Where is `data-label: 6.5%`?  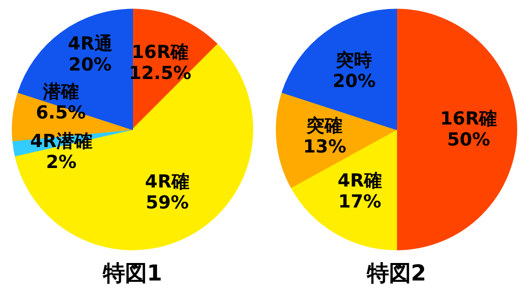 data-label: 6.5% is located at coordinates (61, 113).